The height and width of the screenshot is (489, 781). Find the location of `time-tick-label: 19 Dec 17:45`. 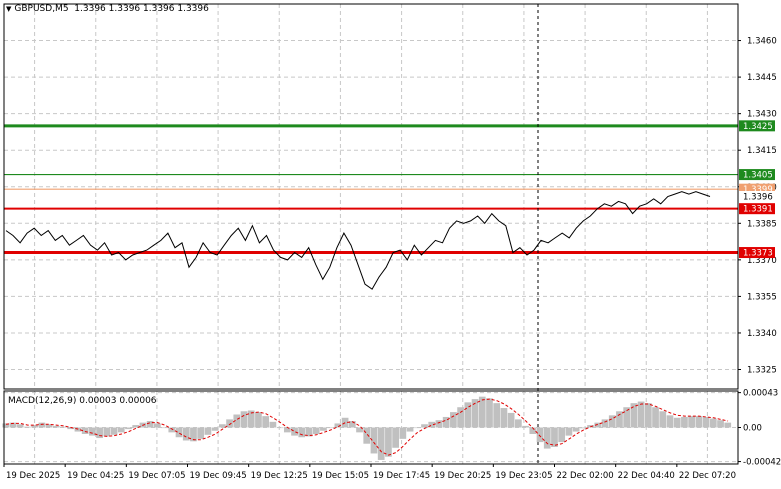

time-tick-label: 19 Dec 17:45 is located at coordinates (401, 476).